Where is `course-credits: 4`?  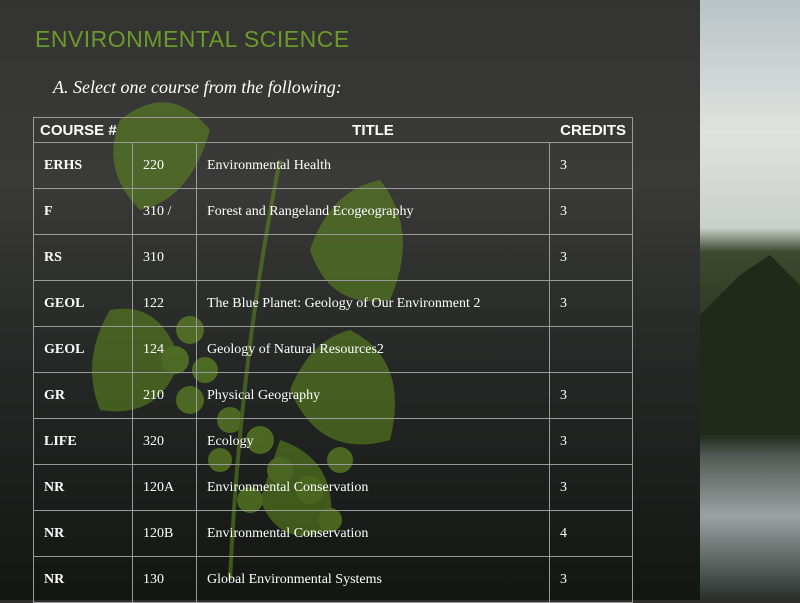
course-credits: 4 is located at coordinates (591, 533).